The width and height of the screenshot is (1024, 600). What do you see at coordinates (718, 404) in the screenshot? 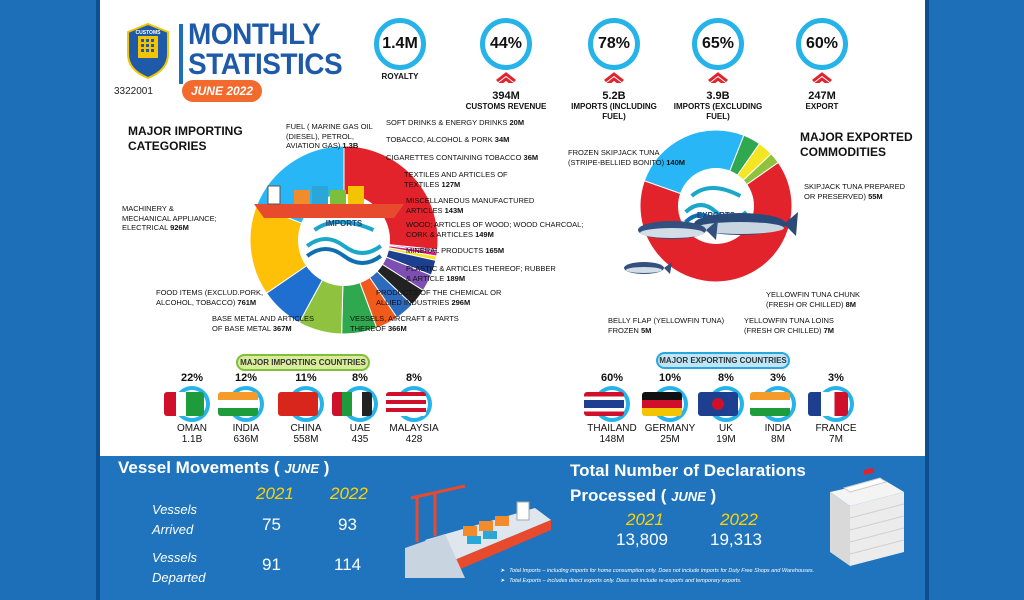
I see `uk-flag-icon` at bounding box center [718, 404].